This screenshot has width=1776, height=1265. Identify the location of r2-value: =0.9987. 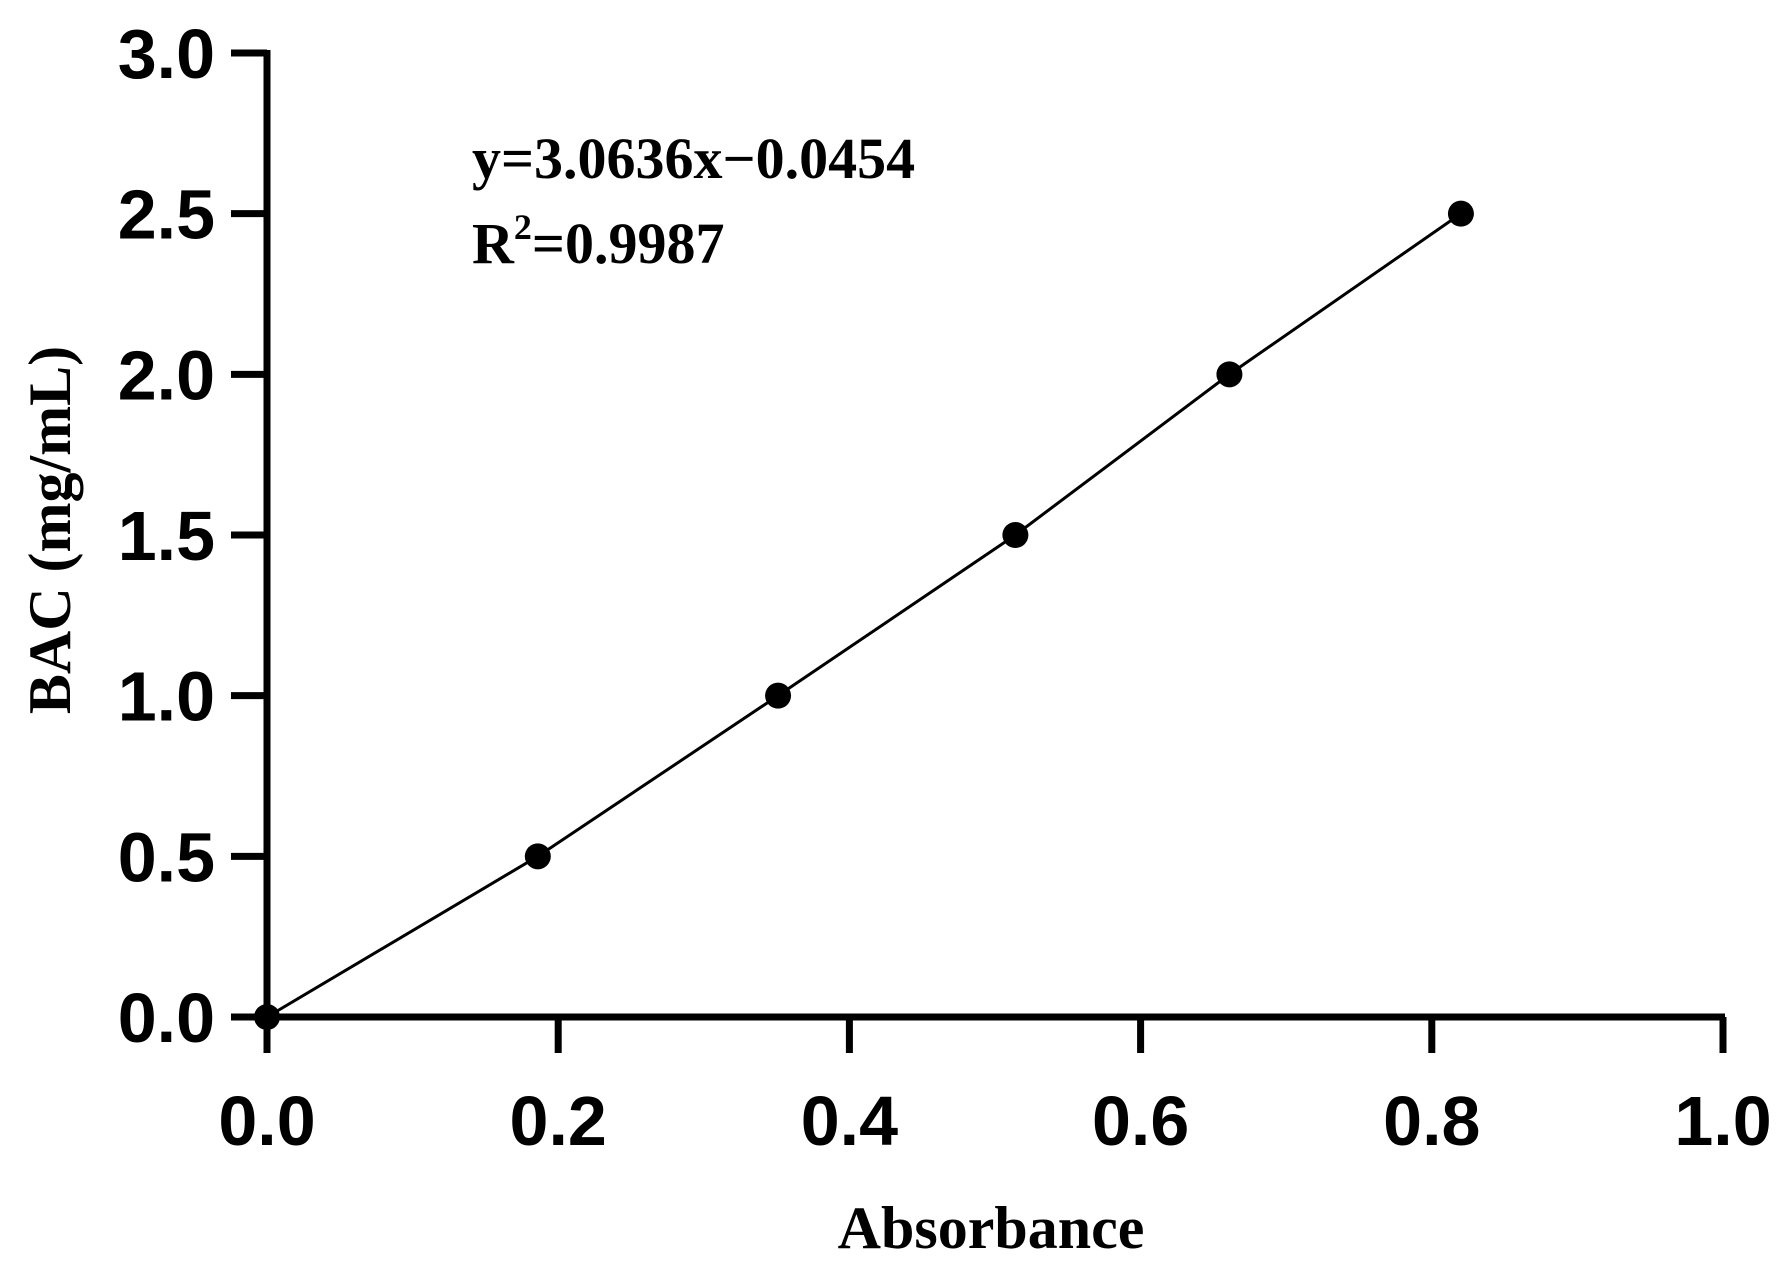
(628, 243).